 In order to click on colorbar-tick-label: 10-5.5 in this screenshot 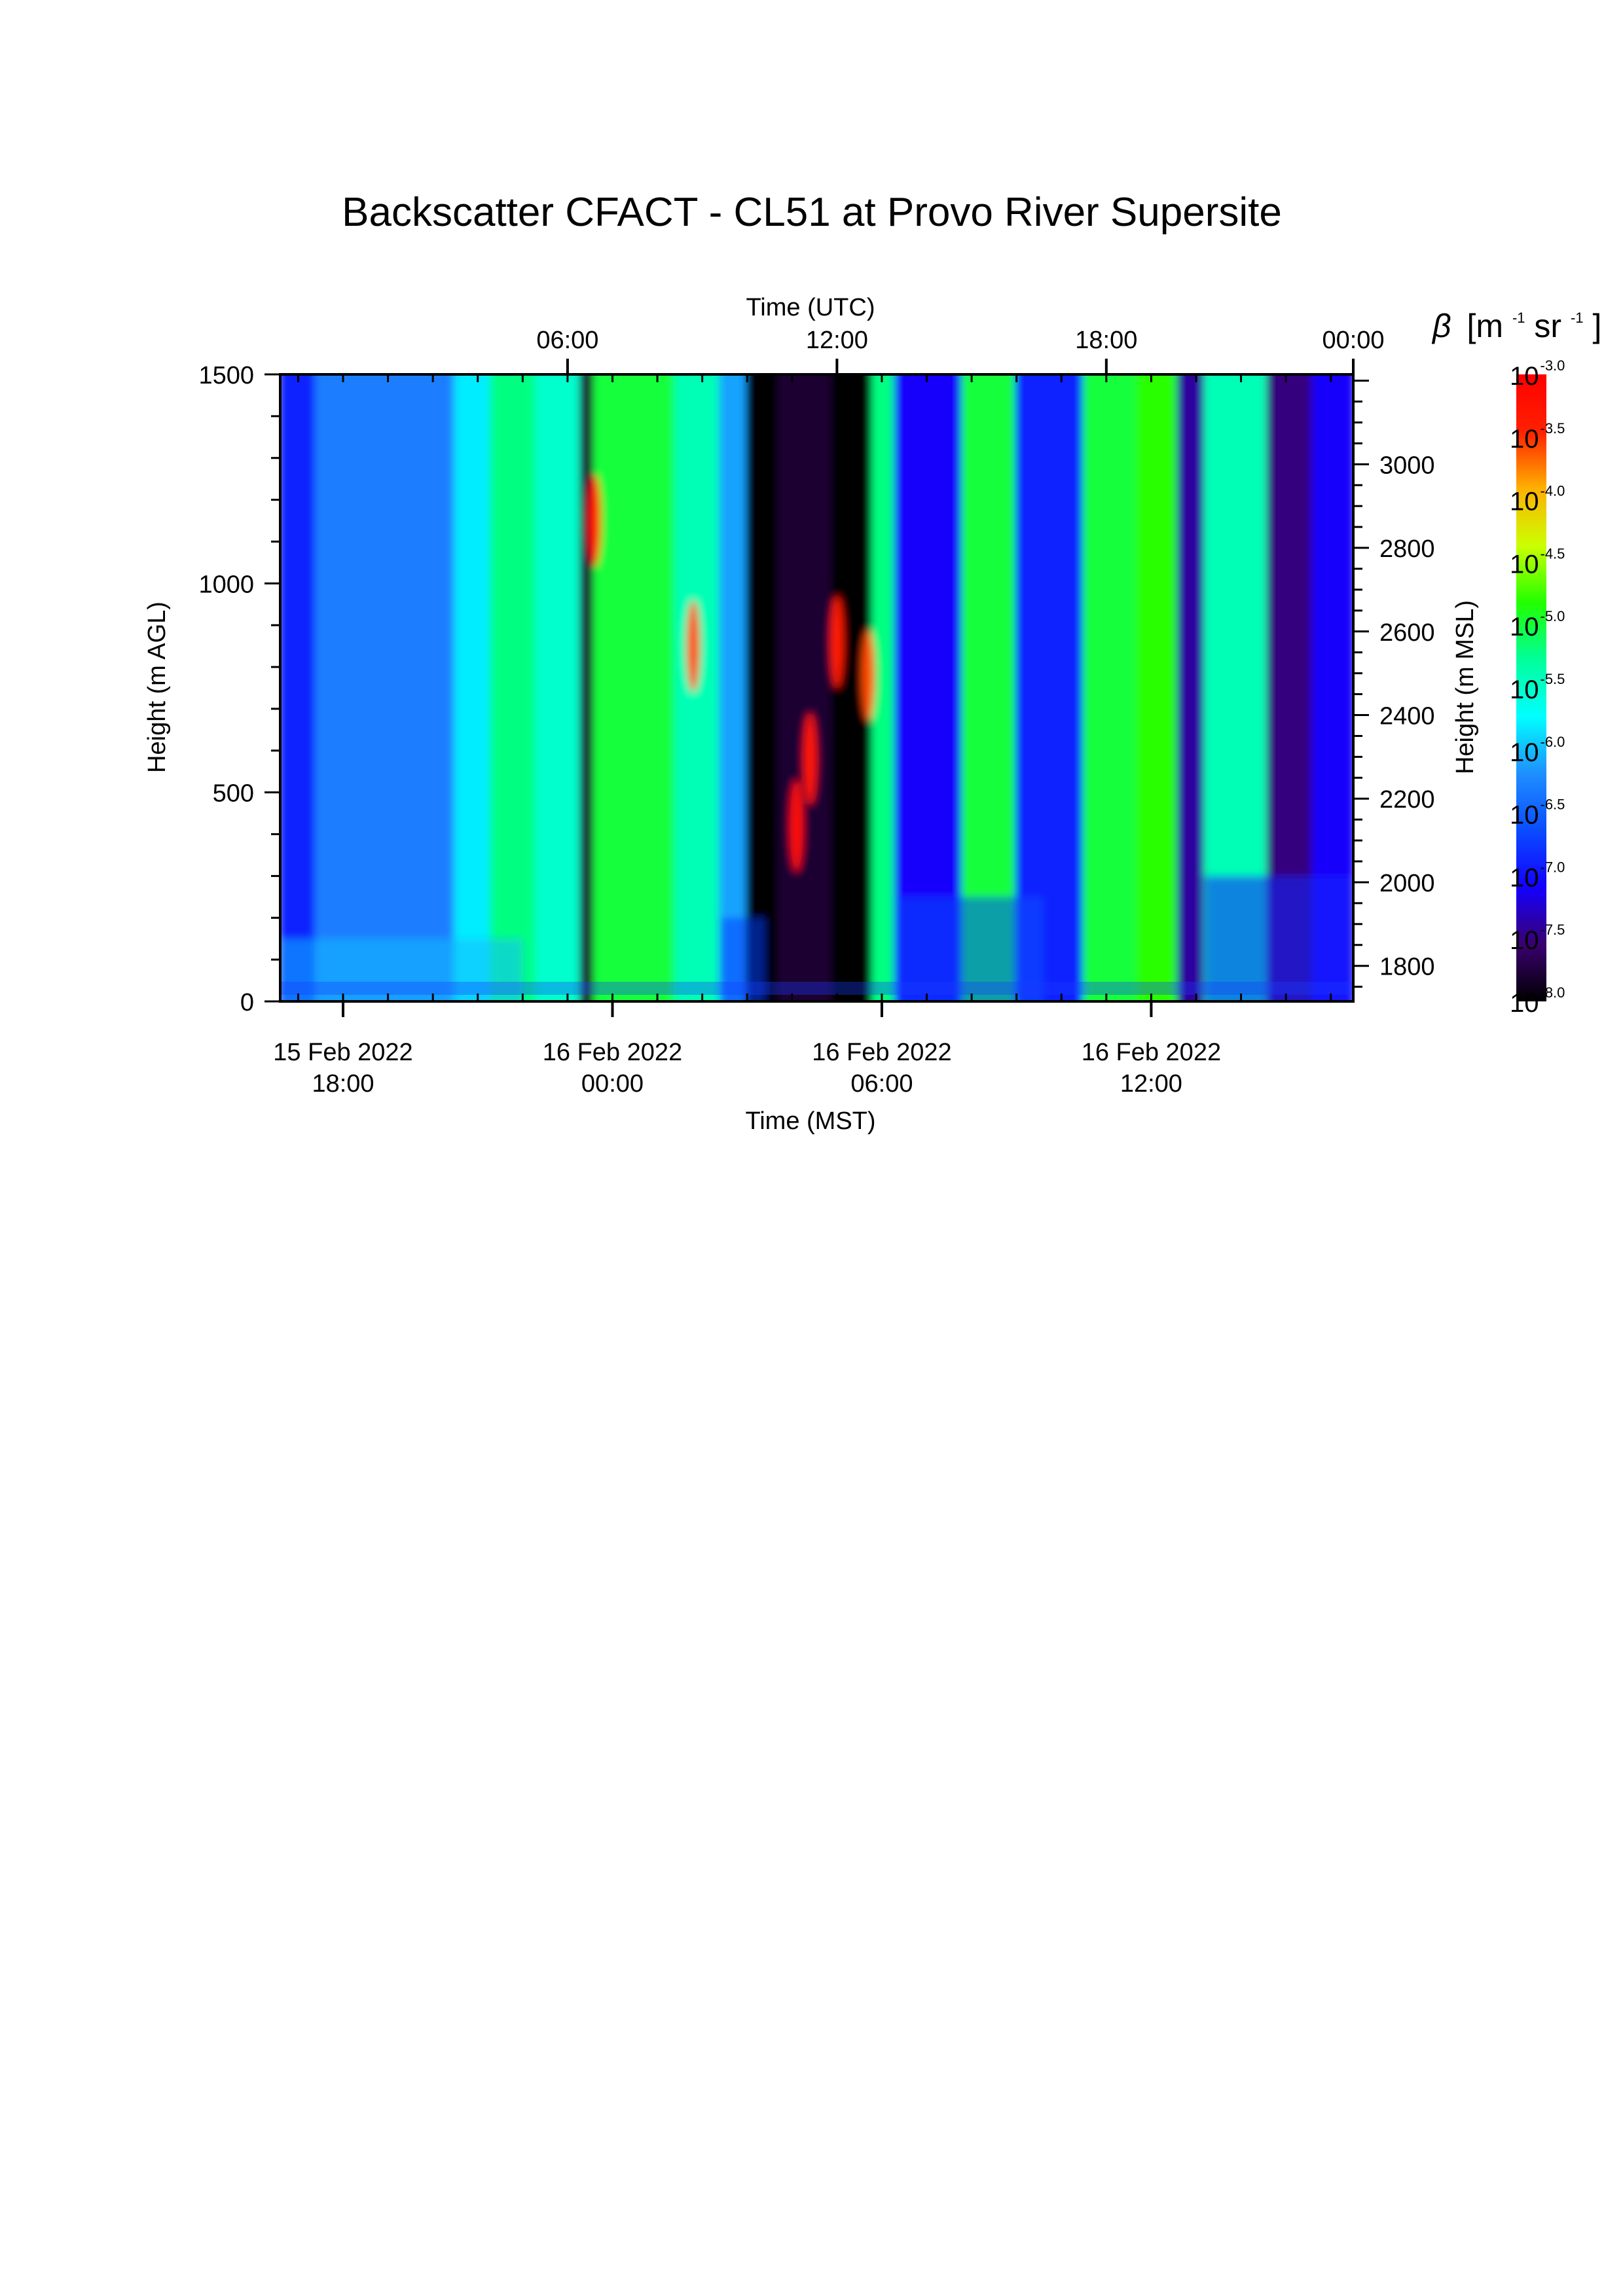, I will do `click(1537, 687)`.